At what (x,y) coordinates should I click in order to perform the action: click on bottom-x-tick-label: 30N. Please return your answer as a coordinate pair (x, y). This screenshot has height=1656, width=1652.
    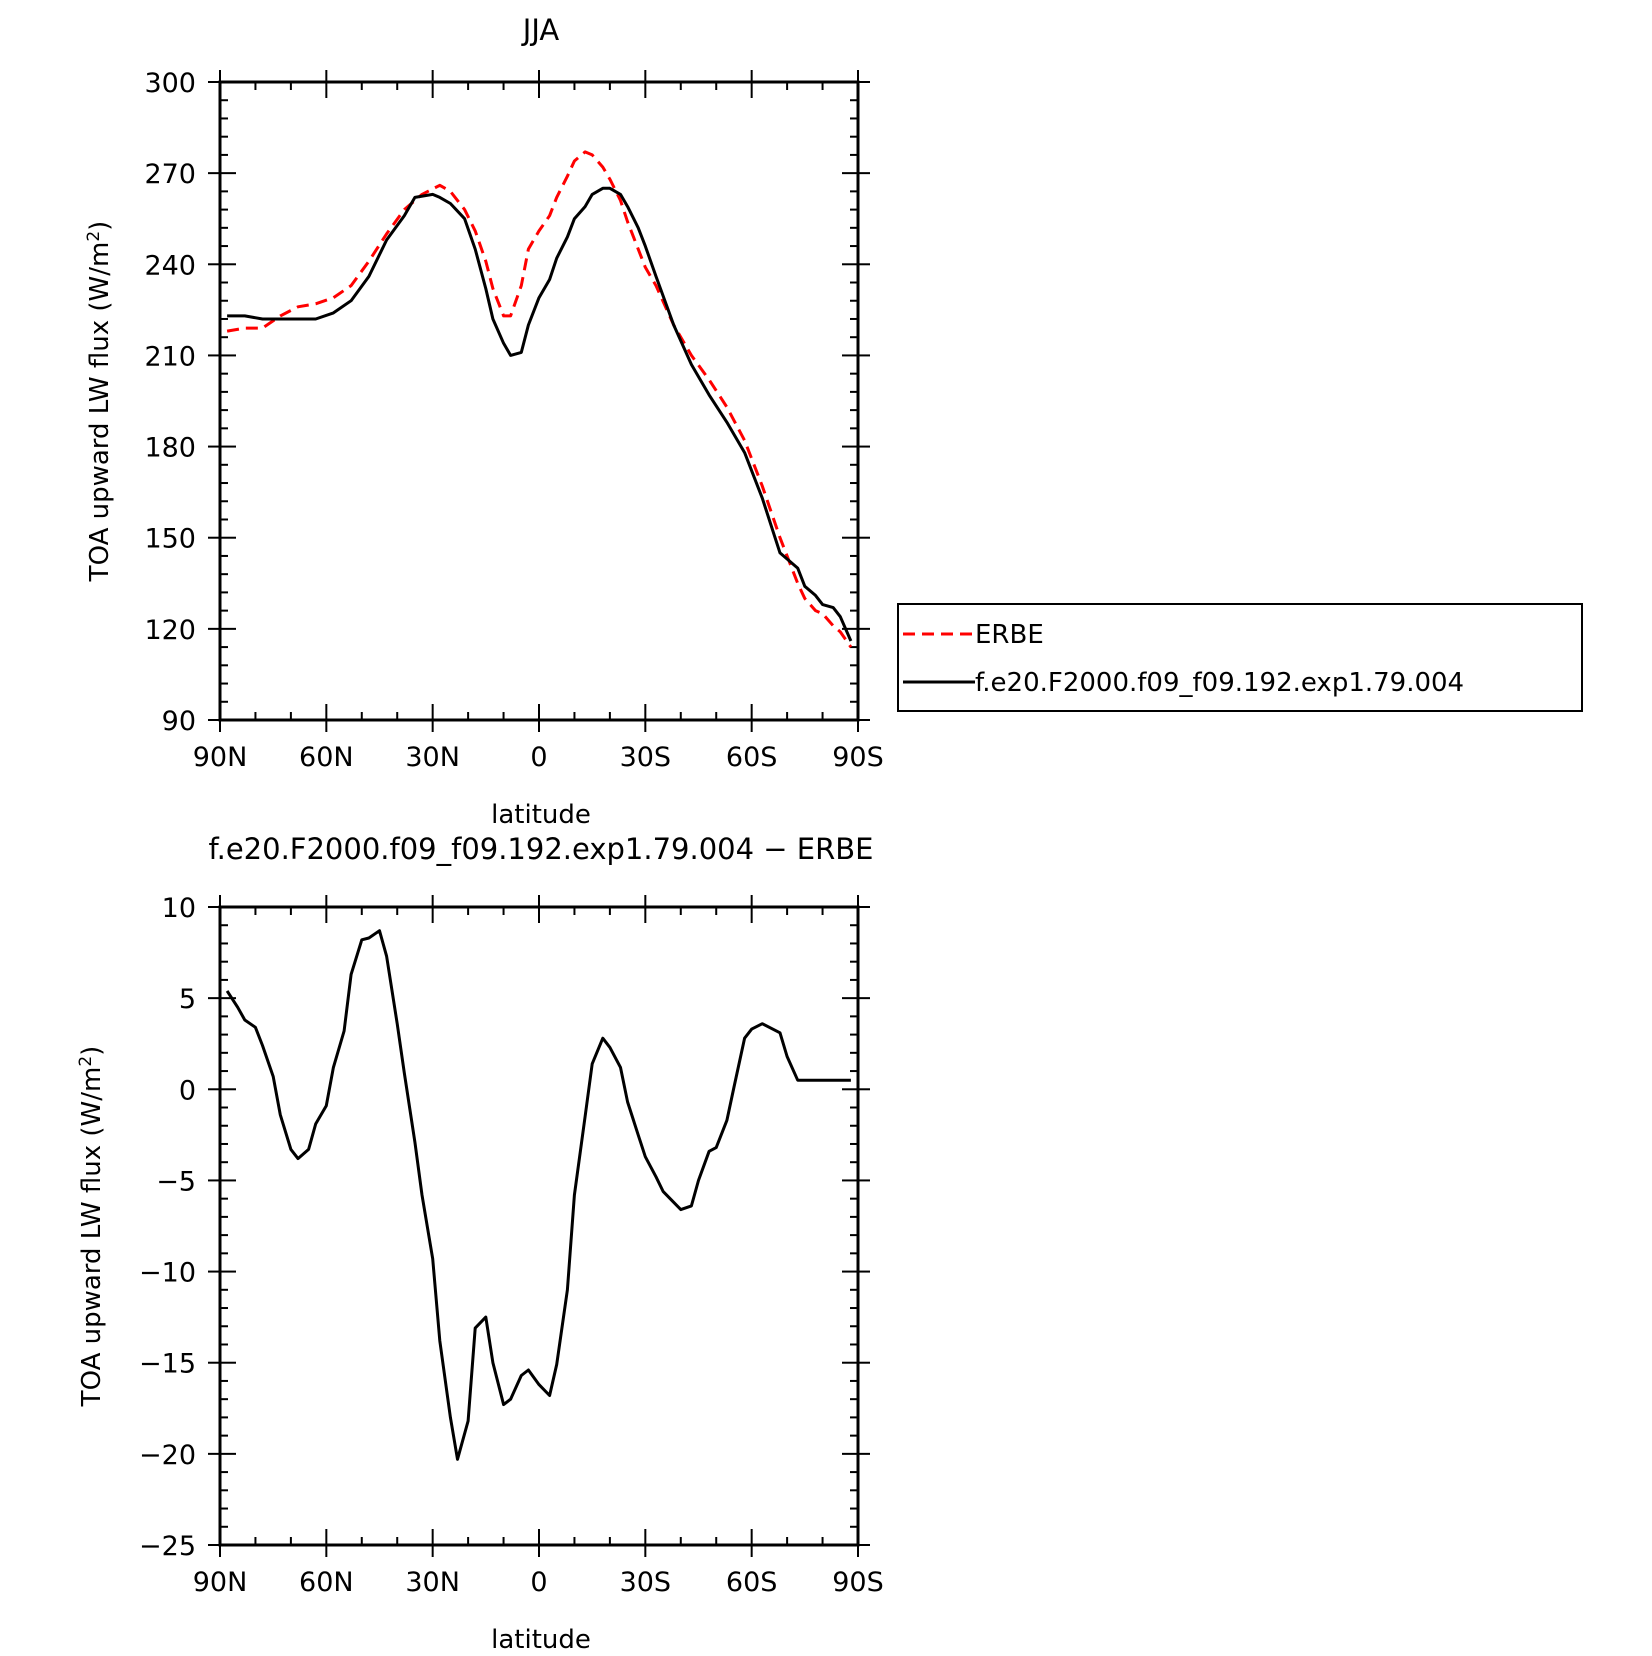
    Looking at the image, I should click on (432, 1582).